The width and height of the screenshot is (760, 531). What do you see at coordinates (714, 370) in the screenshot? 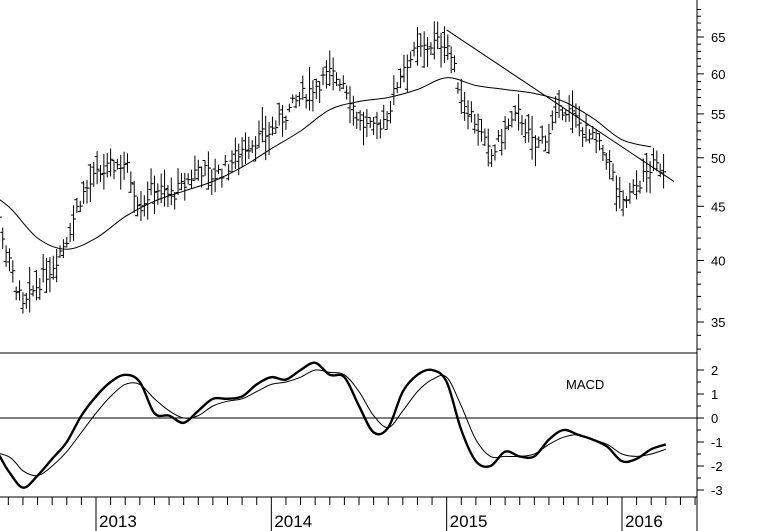
I see `macd-tick-label-2: 2` at bounding box center [714, 370].